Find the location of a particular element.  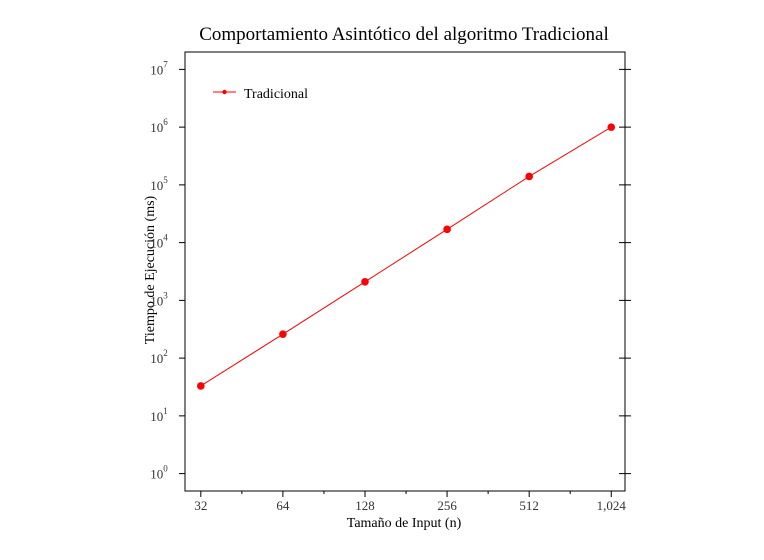

y-tick-label: 10⁰ is located at coordinates (159, 473).